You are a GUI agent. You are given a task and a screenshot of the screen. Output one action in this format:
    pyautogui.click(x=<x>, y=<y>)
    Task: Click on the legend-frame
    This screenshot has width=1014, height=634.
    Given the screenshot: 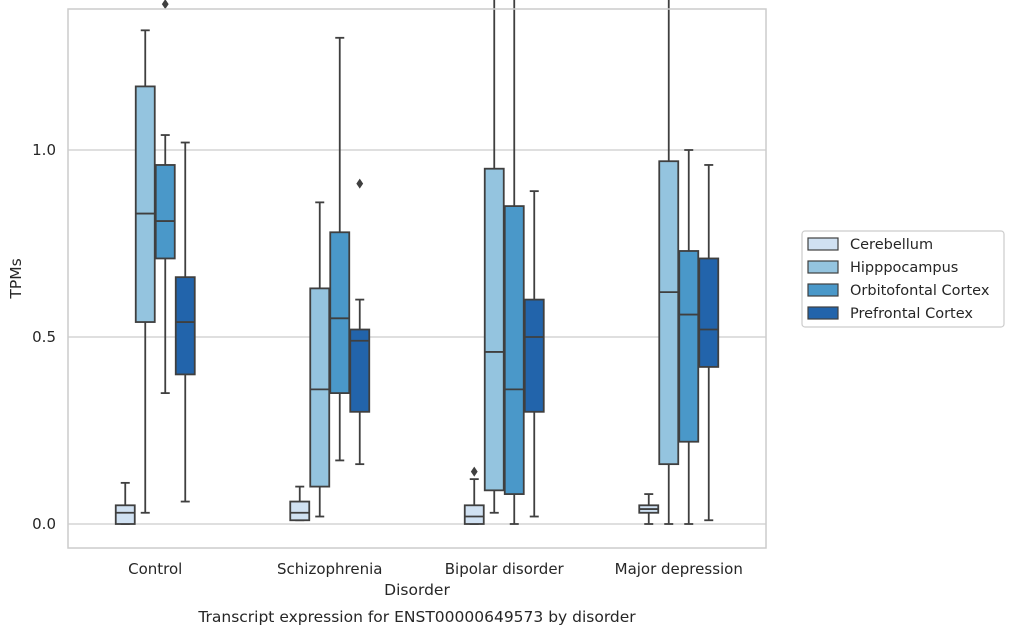 What is the action you would take?
    pyautogui.click(x=903, y=279)
    